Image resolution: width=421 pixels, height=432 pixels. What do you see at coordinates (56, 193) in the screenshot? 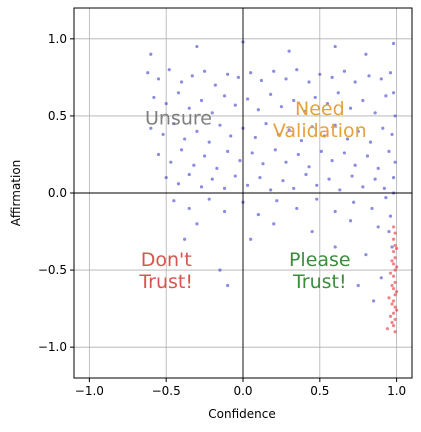
I see `y-axis-ticks: −1.0 −0.5 0.0 0.5 1.0` at bounding box center [56, 193].